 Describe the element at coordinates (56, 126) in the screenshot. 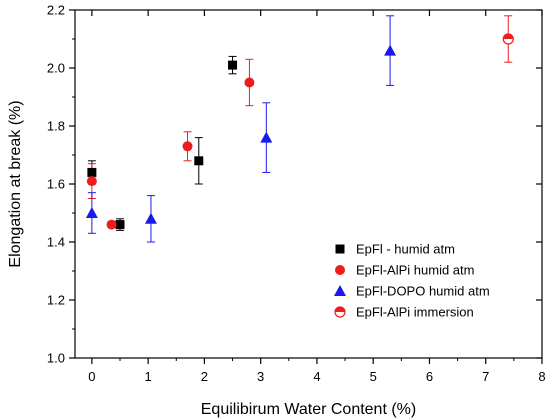

I see `y-tick-label: 1.8` at that location.